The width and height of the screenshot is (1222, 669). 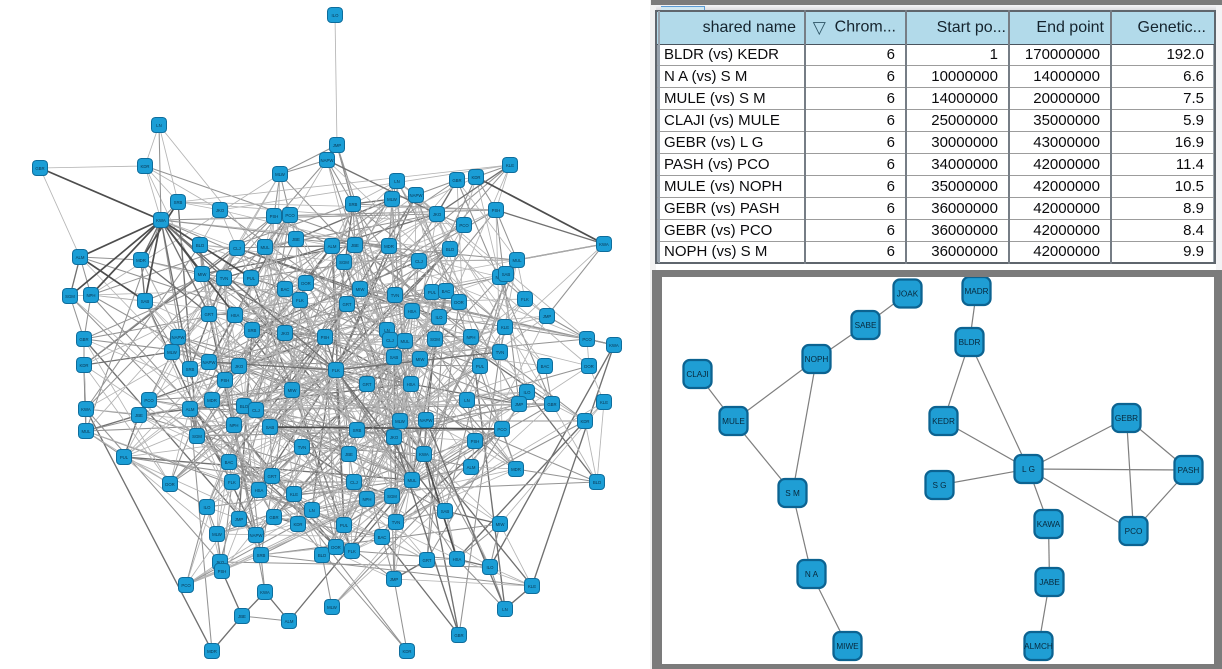 What do you see at coordinates (865, 325) in the screenshot?
I see `svg-text: SABE` at bounding box center [865, 325].